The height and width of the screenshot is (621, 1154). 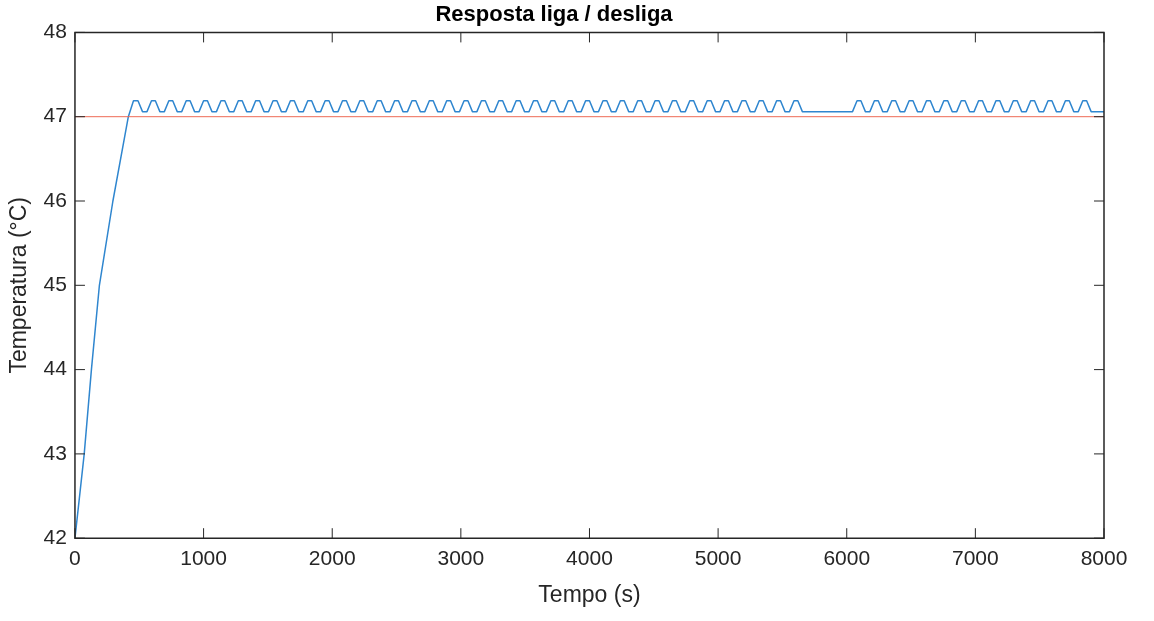 I want to click on x-tick-label: 4000, so click(x=589, y=557).